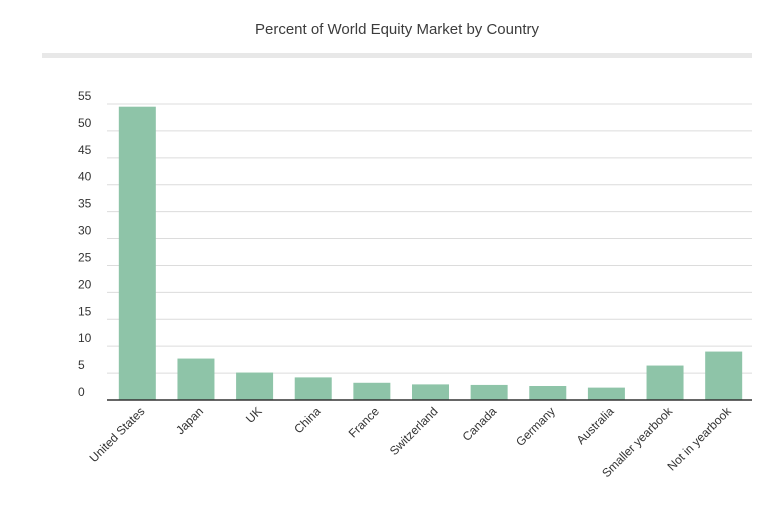 The height and width of the screenshot is (505, 780). I want to click on x-tick-label: UK, so click(254, 415).